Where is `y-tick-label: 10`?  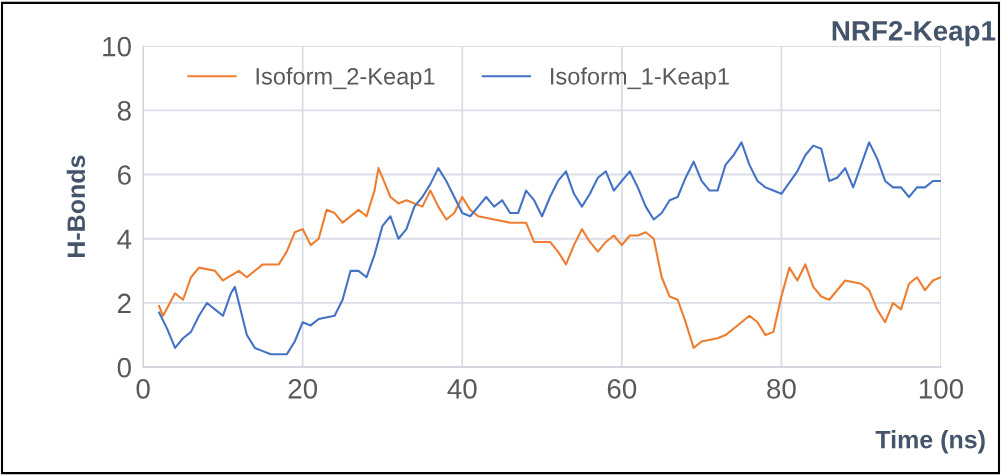 y-tick-label: 10 is located at coordinates (117, 46).